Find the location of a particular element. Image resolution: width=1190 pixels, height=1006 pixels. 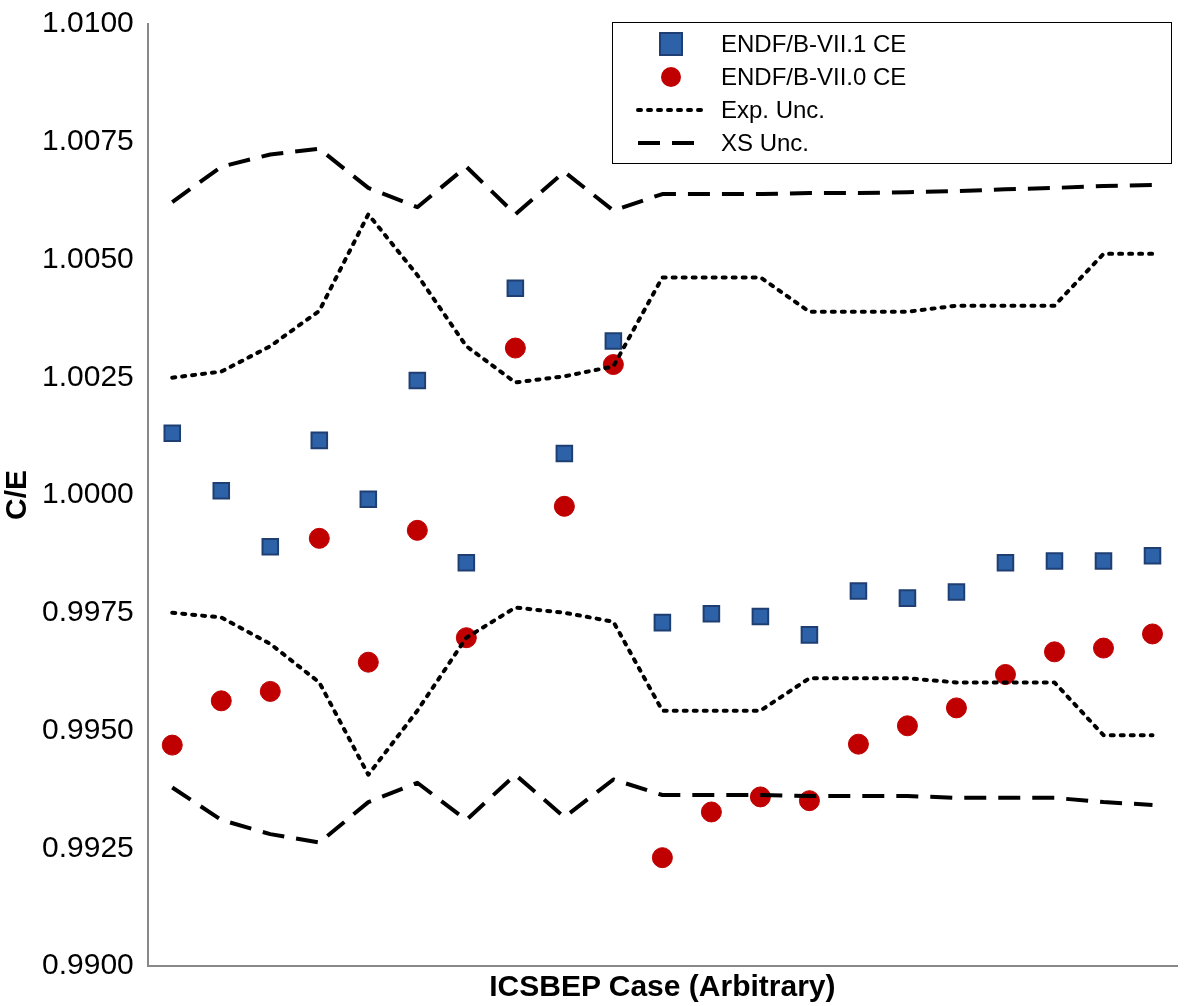

legend-label: Exp. Unc. is located at coordinates (773, 109).